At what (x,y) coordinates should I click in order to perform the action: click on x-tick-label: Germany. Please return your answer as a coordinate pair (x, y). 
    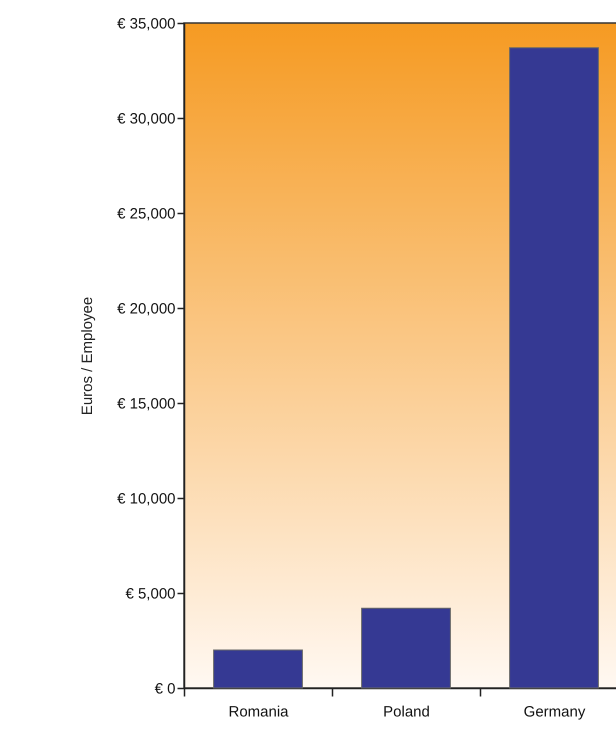
    Looking at the image, I should click on (555, 712).